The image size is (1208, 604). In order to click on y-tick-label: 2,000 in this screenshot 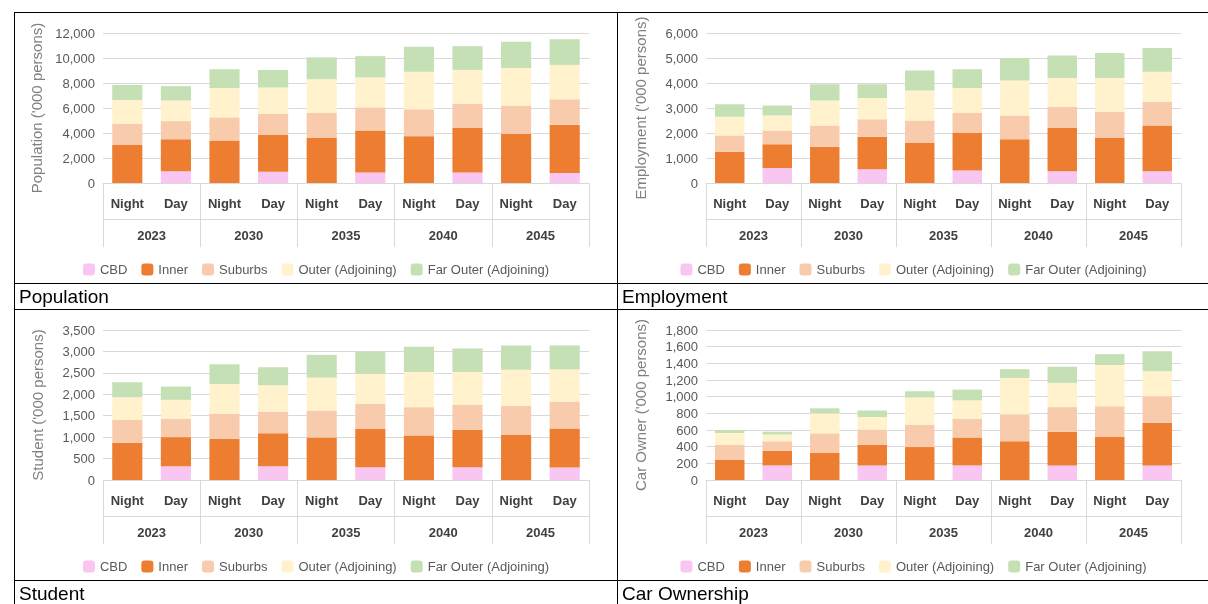, I will do `click(681, 133)`.